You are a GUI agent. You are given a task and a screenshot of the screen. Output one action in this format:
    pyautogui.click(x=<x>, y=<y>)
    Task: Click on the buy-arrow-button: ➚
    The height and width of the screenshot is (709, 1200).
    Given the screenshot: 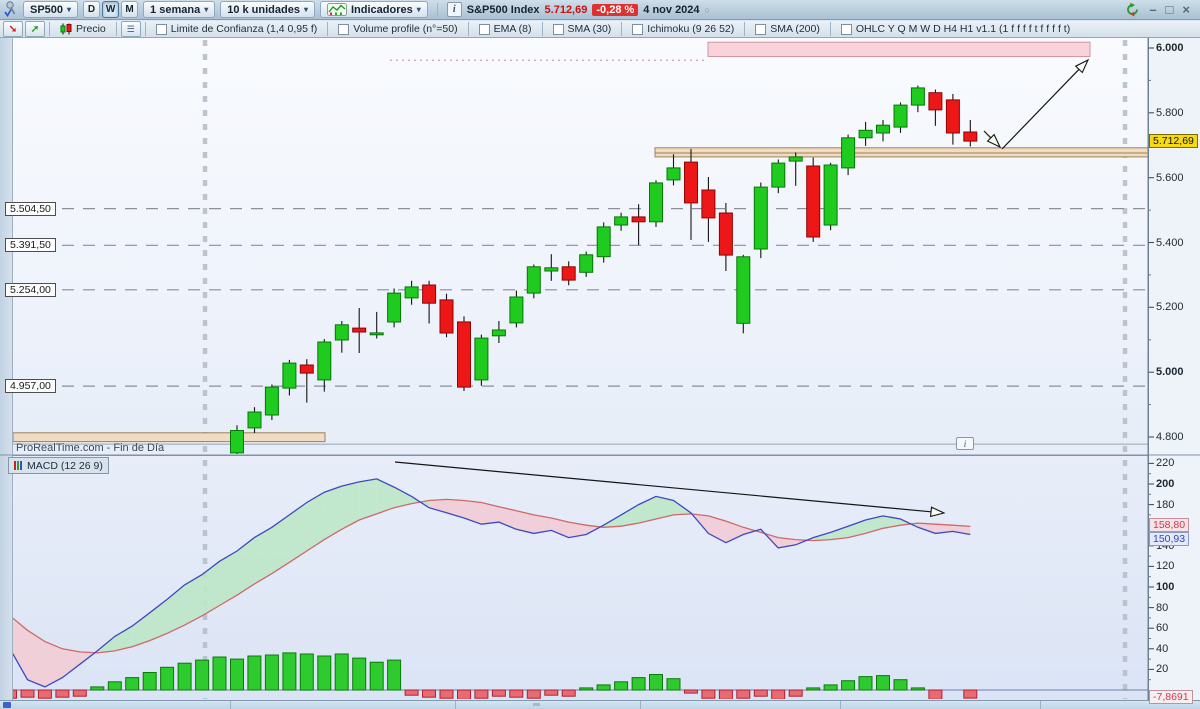 What is the action you would take?
    pyautogui.click(x=35, y=29)
    